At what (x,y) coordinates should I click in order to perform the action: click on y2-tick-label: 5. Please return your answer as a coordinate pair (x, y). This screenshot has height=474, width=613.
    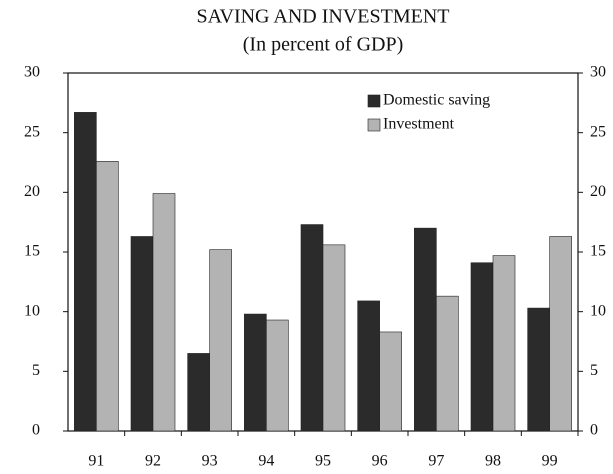
    Looking at the image, I should click on (594, 370).